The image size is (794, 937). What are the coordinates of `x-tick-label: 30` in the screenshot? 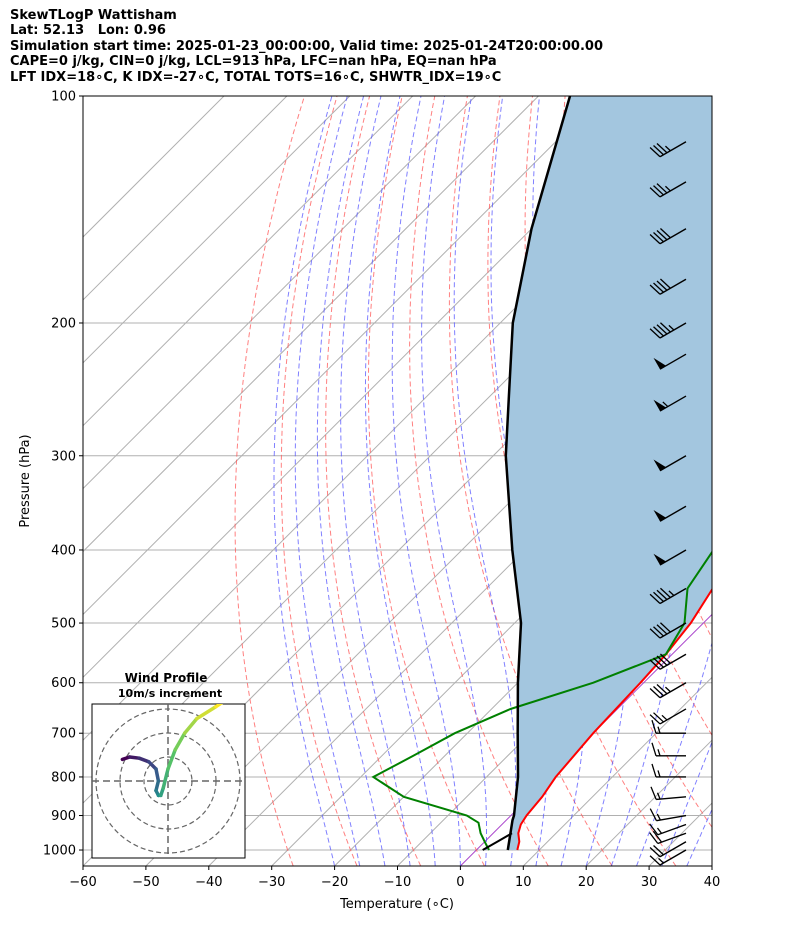 It's located at (649, 882).